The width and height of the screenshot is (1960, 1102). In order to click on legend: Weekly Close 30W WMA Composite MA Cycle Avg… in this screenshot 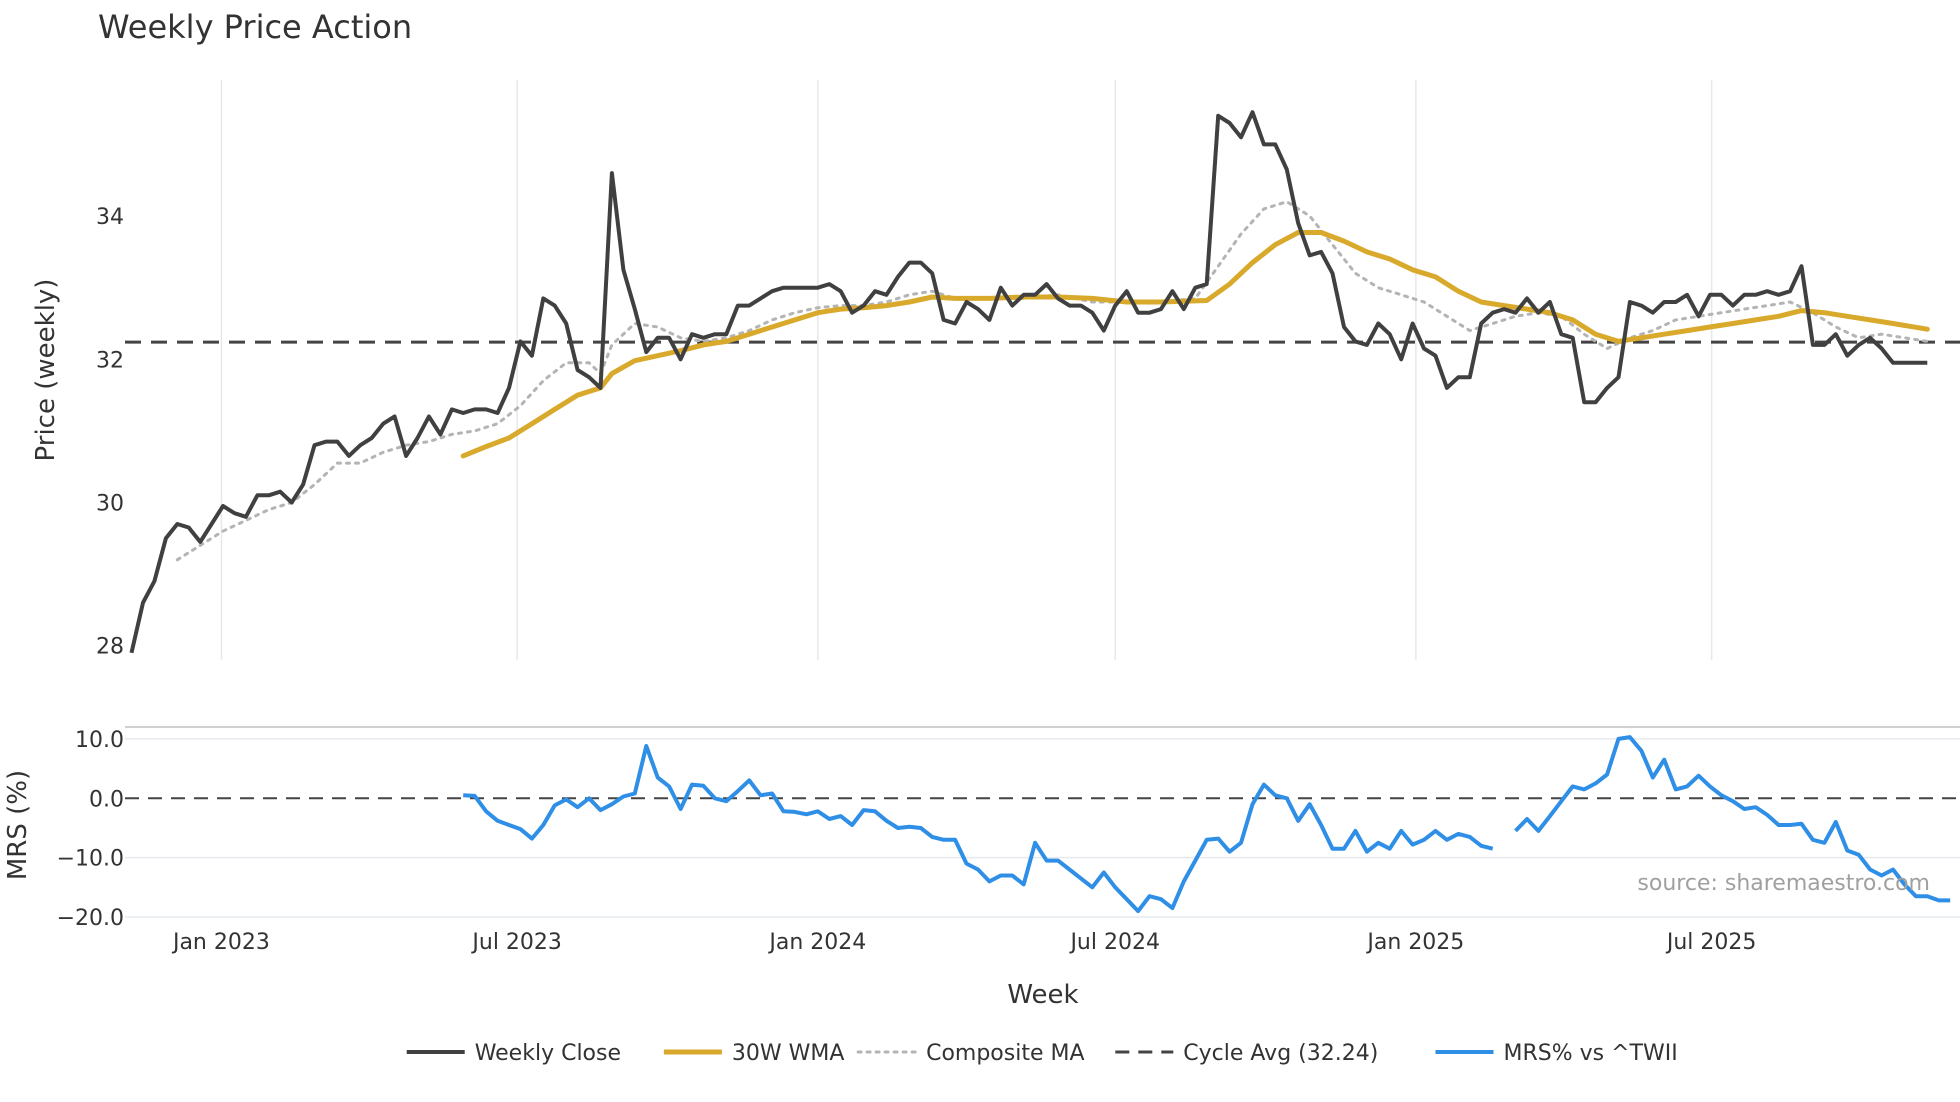, I will do `click(1042, 1053)`.